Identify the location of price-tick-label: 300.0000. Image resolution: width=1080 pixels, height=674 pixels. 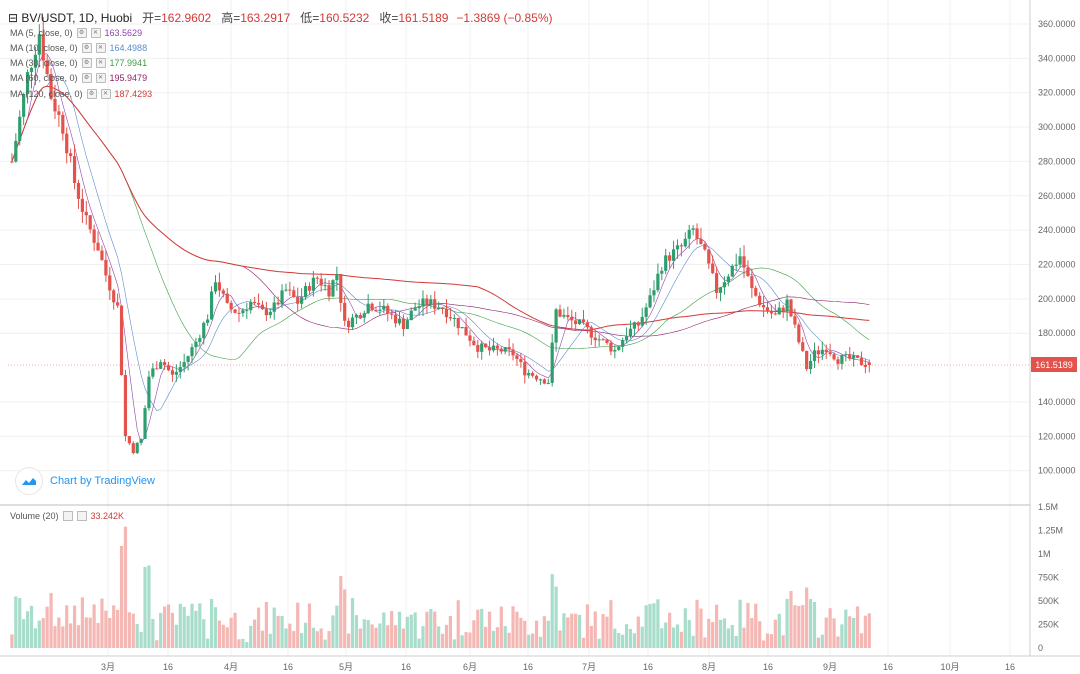
(1057, 127).